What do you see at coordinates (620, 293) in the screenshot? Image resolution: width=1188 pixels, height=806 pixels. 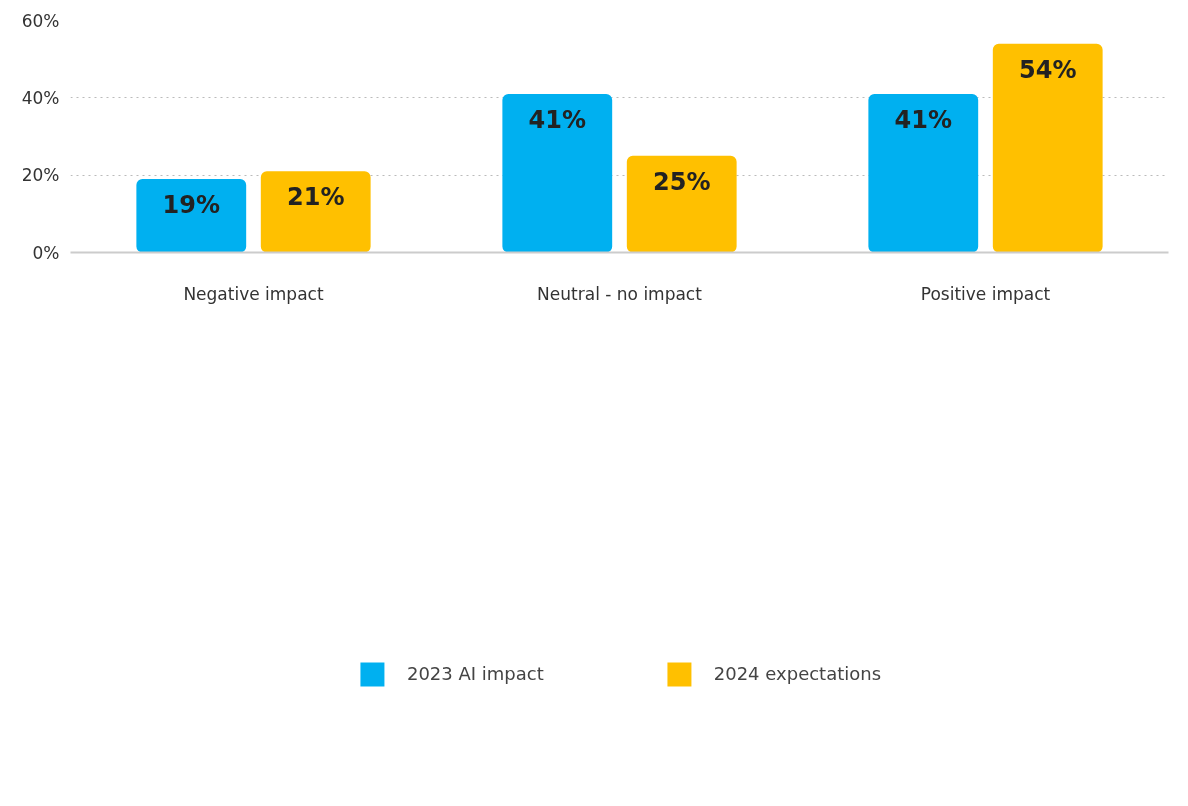 I see `x-tick-label: Neutral - no impact` at bounding box center [620, 293].